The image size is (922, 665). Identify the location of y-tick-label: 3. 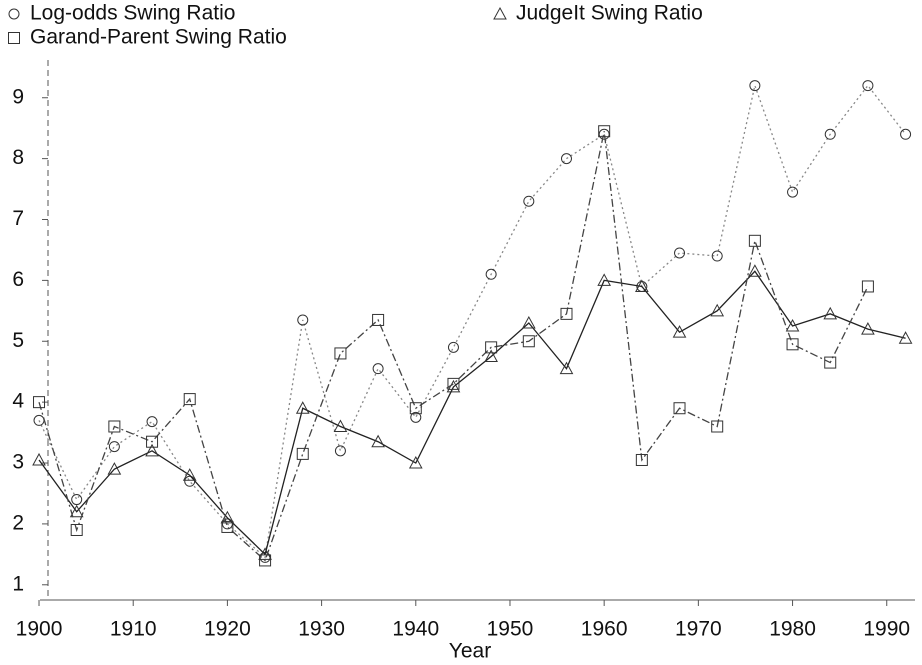
(18, 462).